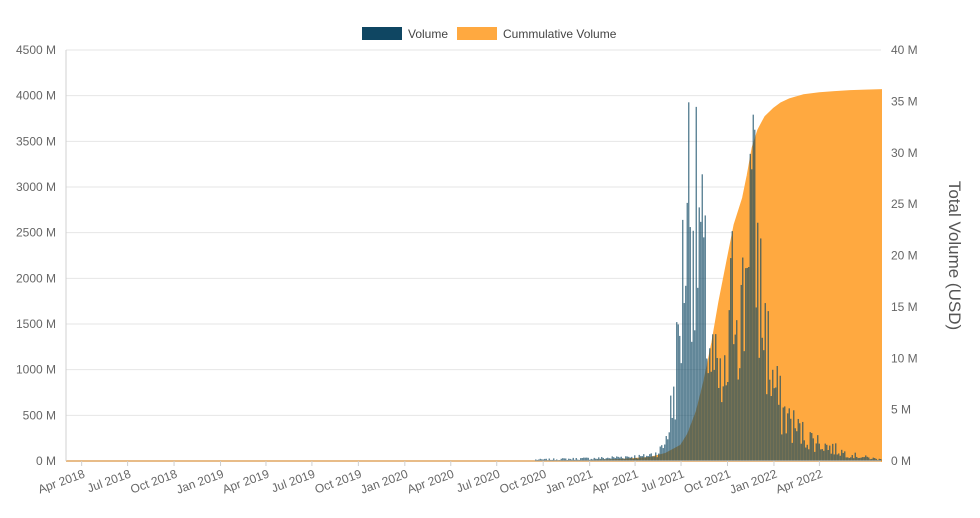 Image resolution: width=980 pixels, height=518 pixels. Describe the element at coordinates (901, 410) in the screenshot. I see `y-right-tick-label: 5 M` at that location.